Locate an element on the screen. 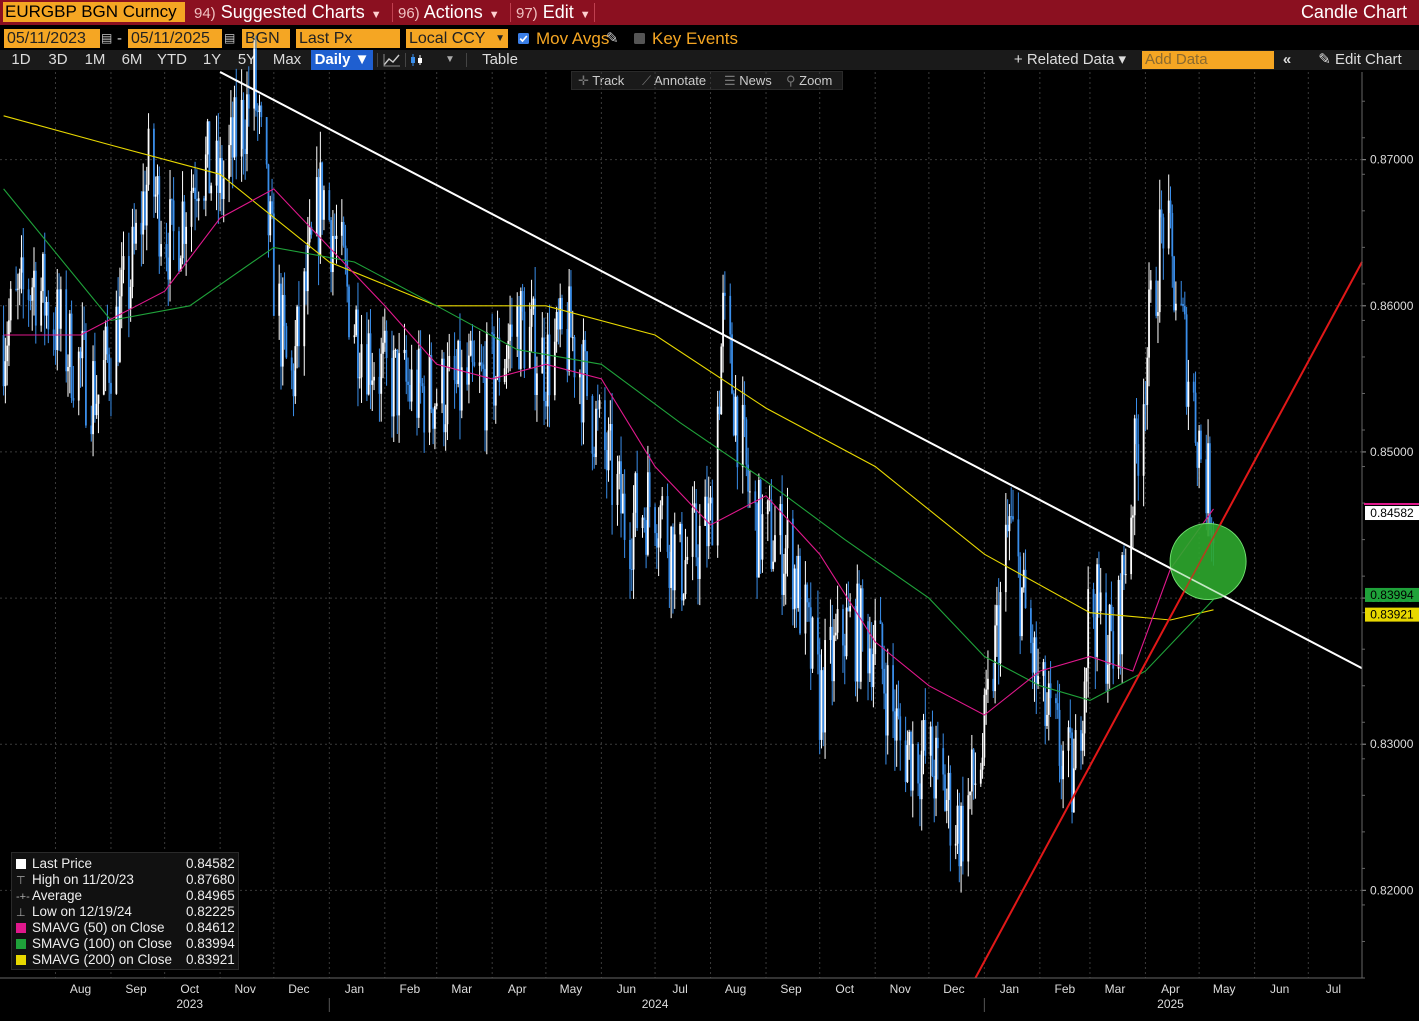 This screenshot has height=1021, width=1419. pencil-icon: ✎ is located at coordinates (612, 38).